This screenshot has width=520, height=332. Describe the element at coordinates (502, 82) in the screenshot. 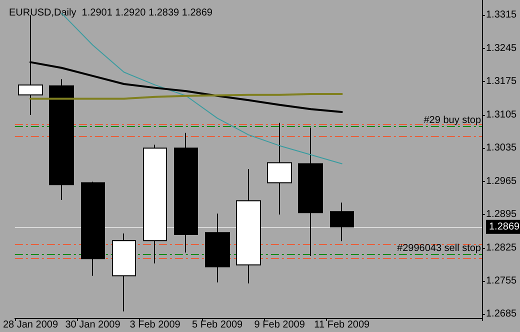

I see `y-tick-label: 1.3175` at that location.